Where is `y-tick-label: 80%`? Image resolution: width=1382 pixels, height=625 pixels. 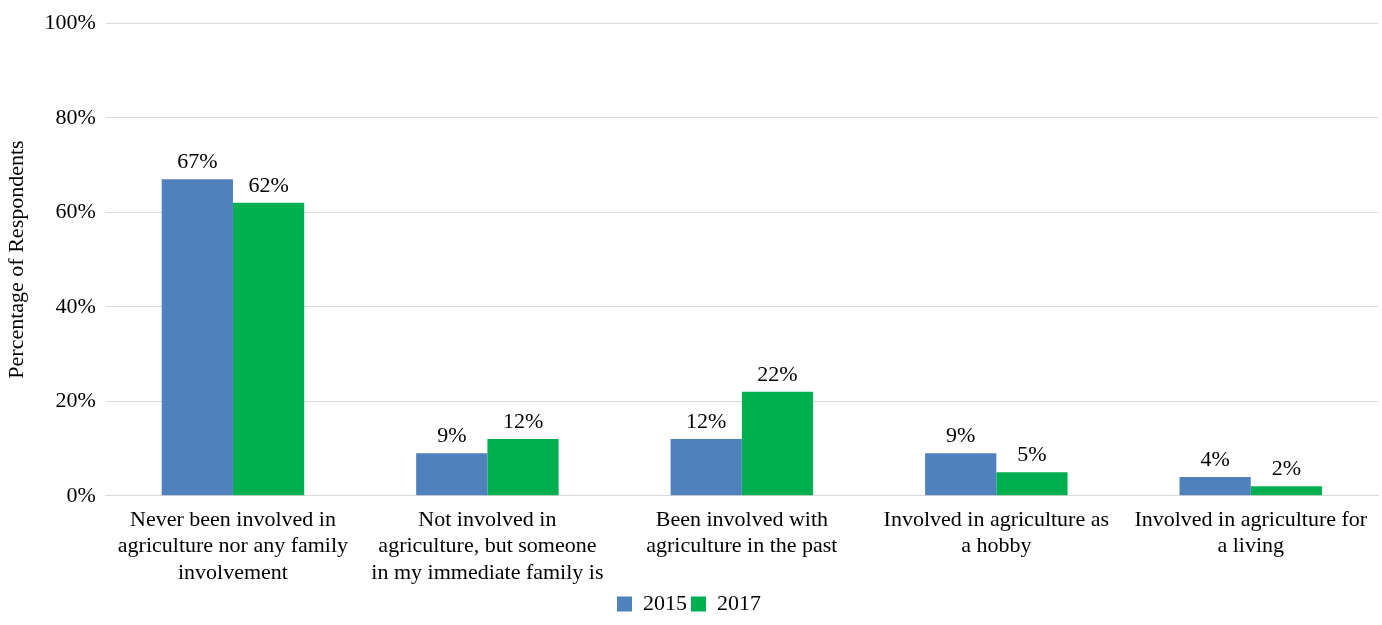
y-tick-label: 80% is located at coordinates (75, 116).